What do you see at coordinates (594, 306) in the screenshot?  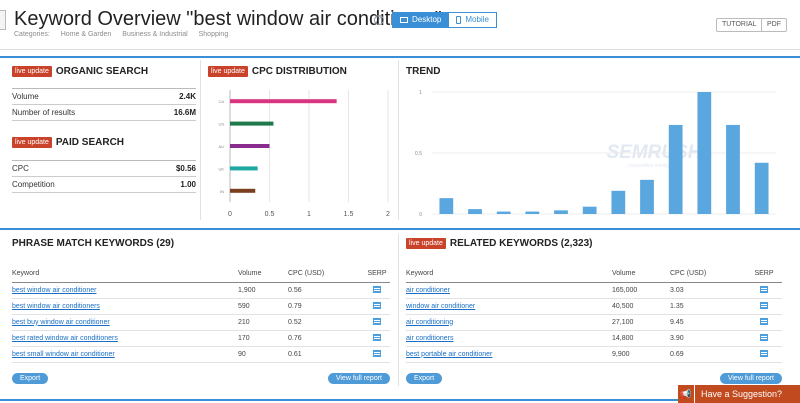 I see `table-row: window air conditioner 40,500 1.35` at bounding box center [594, 306].